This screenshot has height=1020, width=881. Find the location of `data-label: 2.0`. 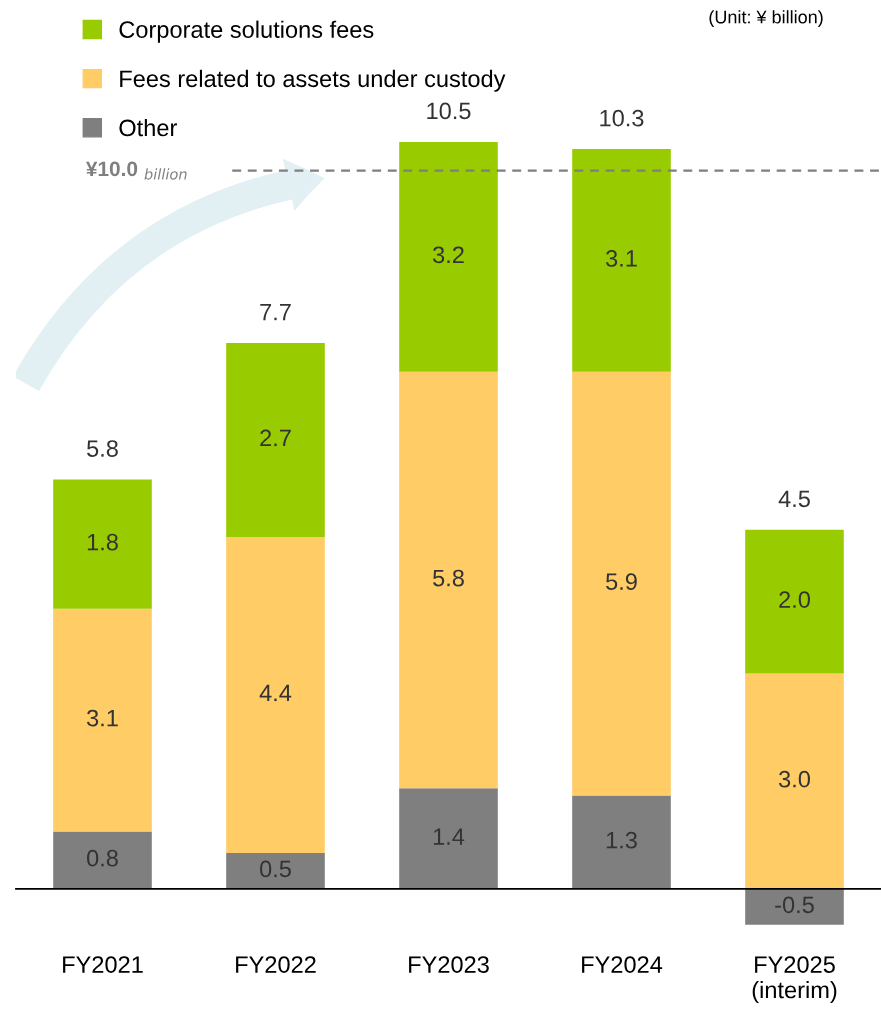

data-label: 2.0 is located at coordinates (794, 599).